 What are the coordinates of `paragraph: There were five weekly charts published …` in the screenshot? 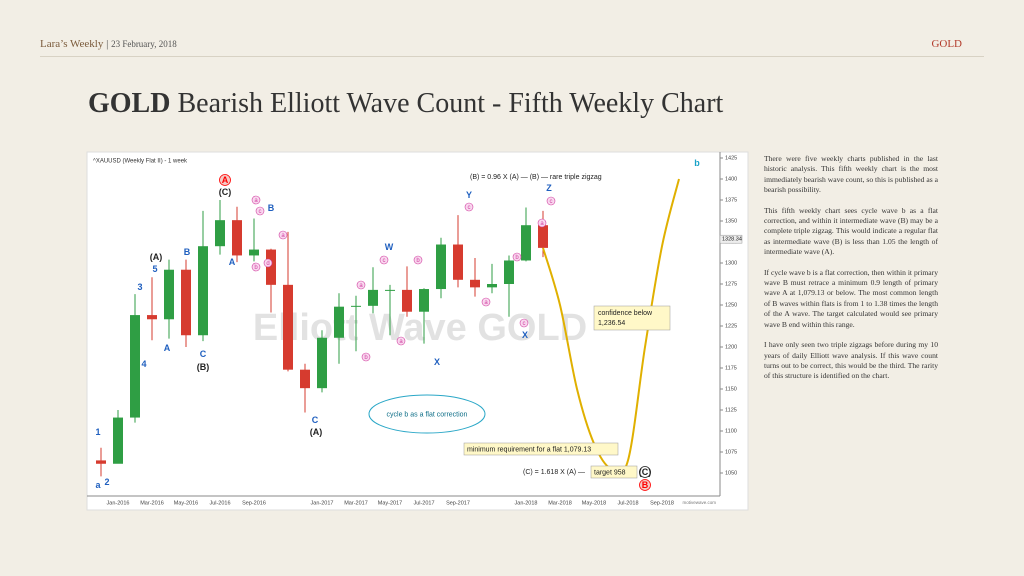 It's located at (851, 174).